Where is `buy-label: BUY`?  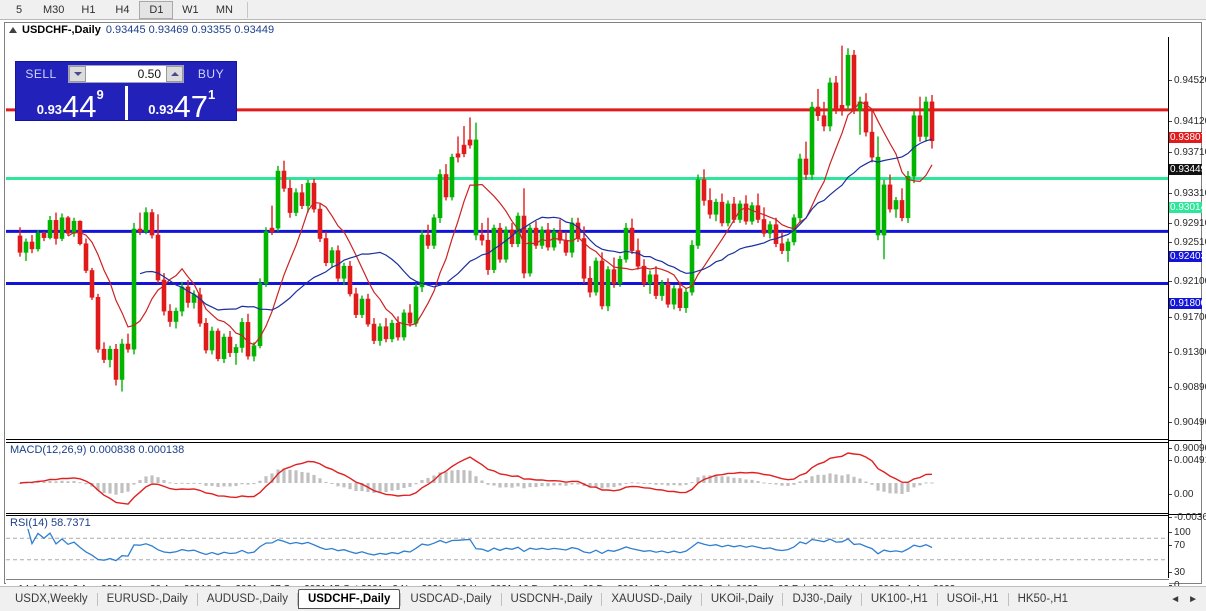 buy-label: BUY is located at coordinates (211, 74).